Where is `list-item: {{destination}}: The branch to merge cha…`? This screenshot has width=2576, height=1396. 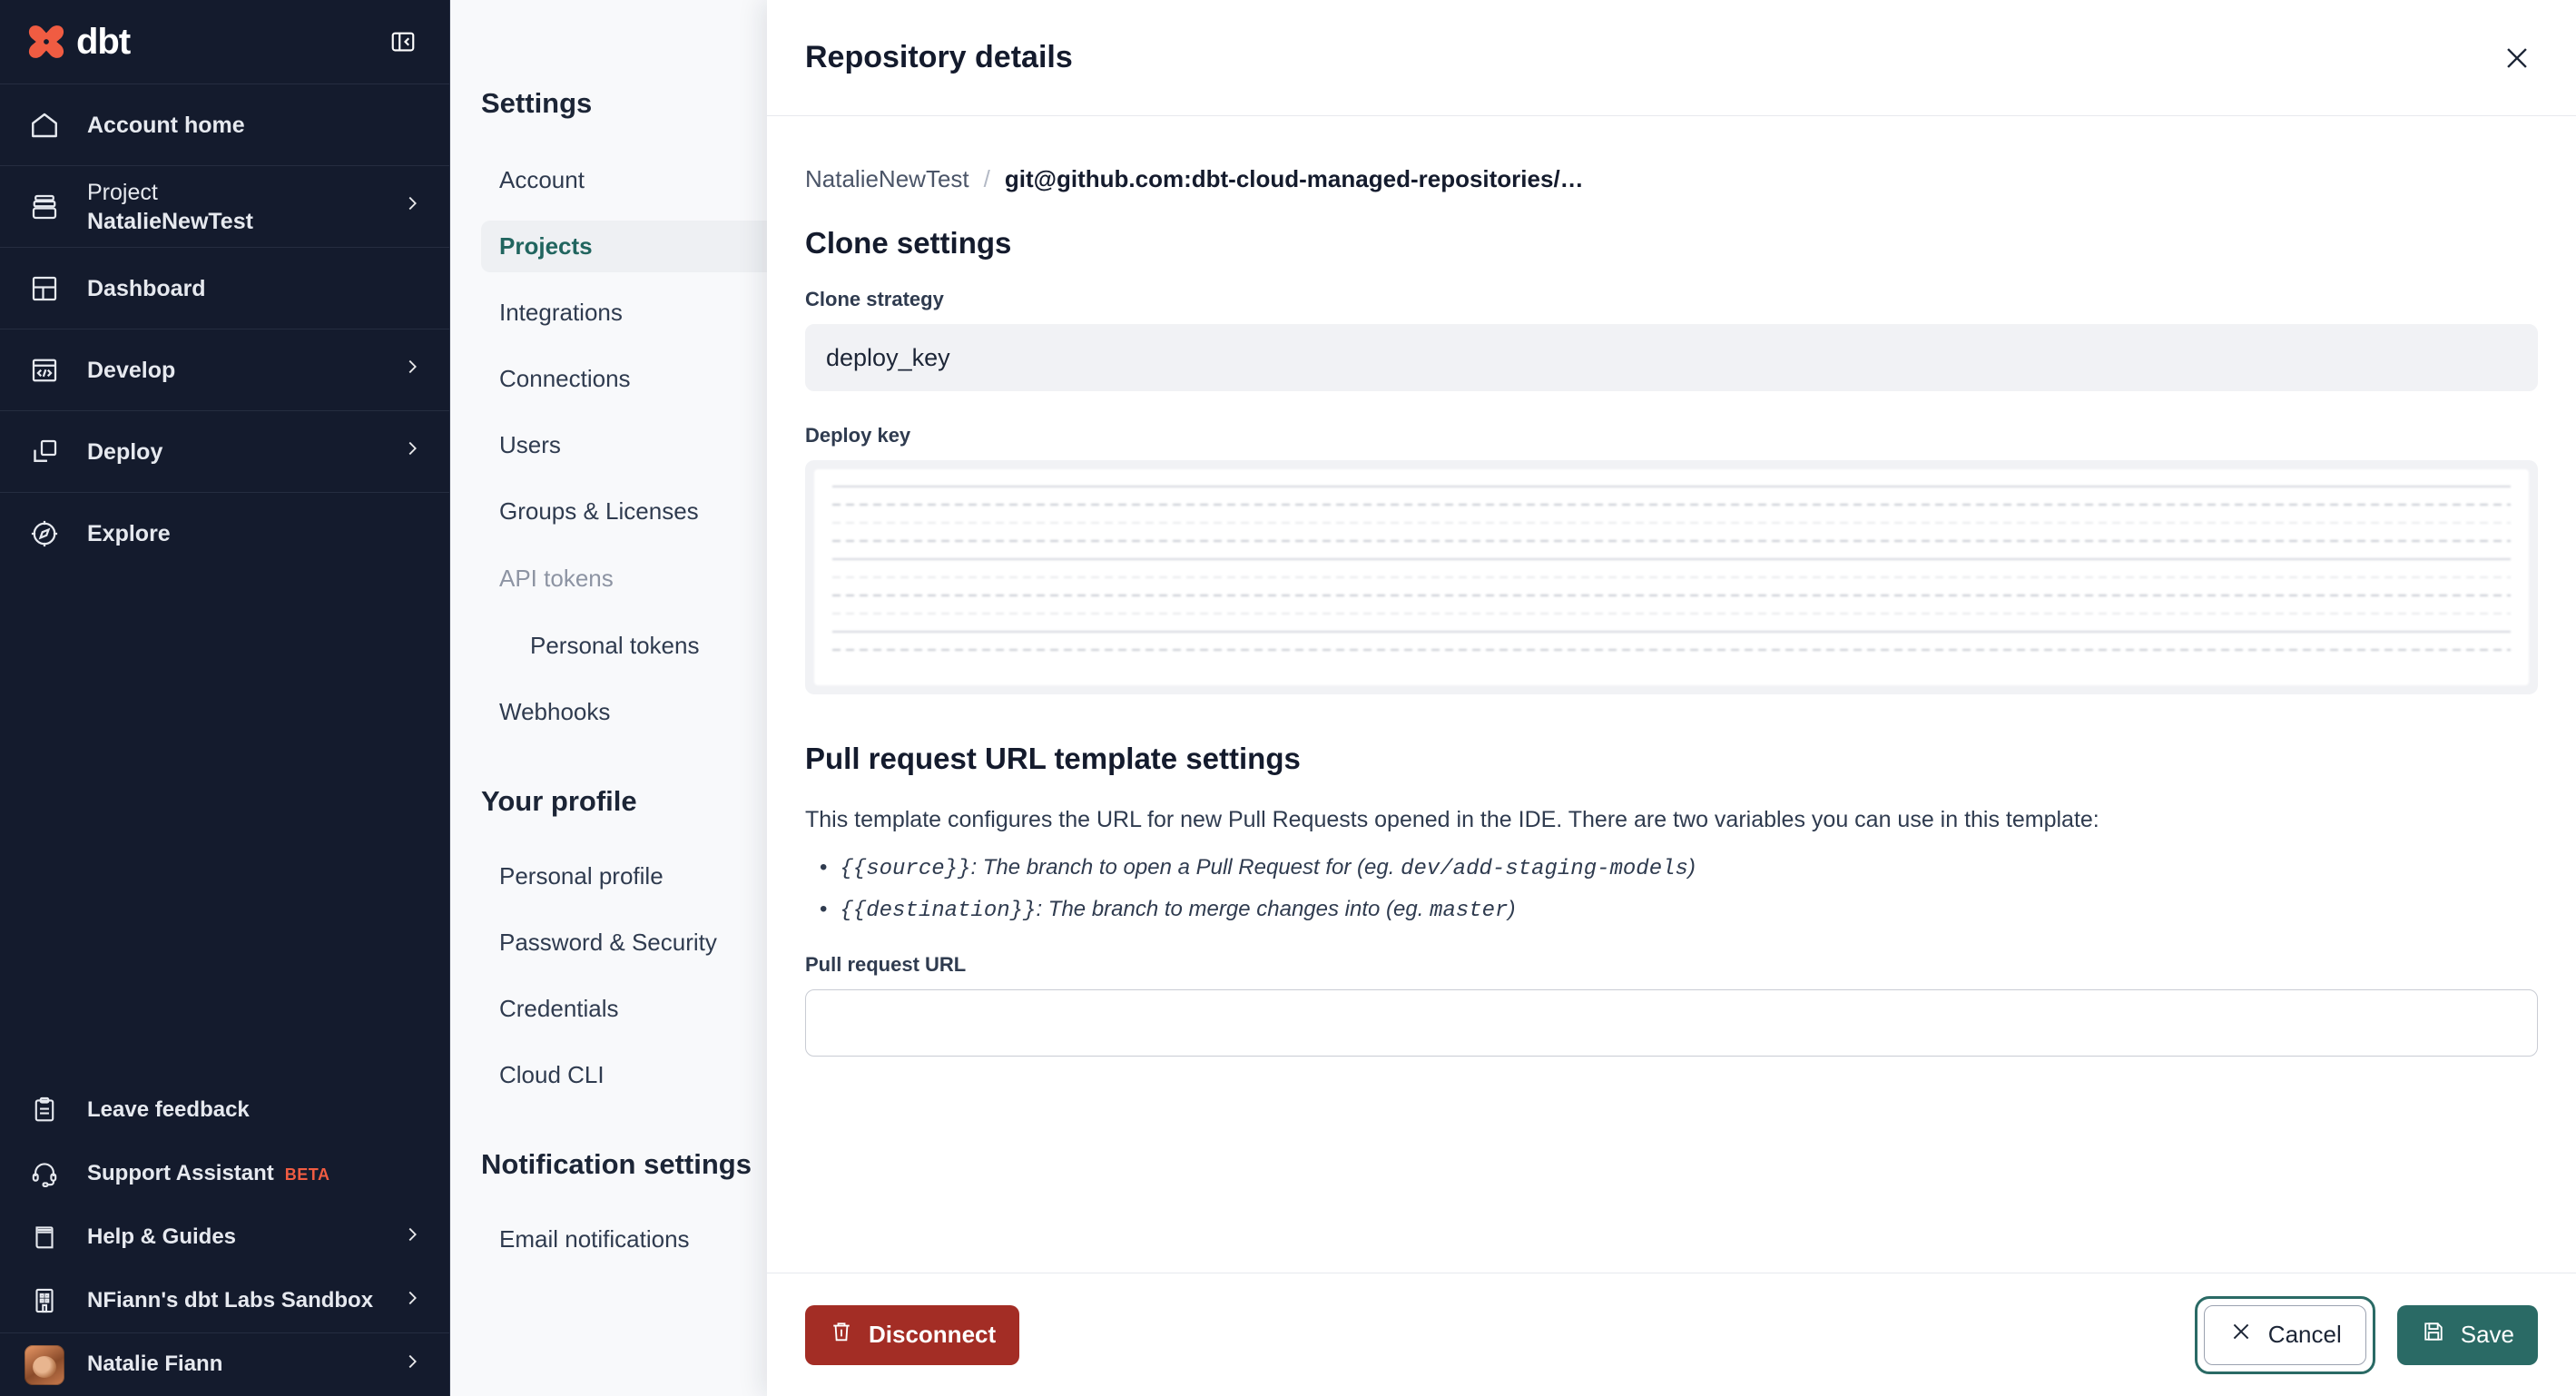 list-item: {{destination}}: The branch to merge cha… is located at coordinates (1679, 910).